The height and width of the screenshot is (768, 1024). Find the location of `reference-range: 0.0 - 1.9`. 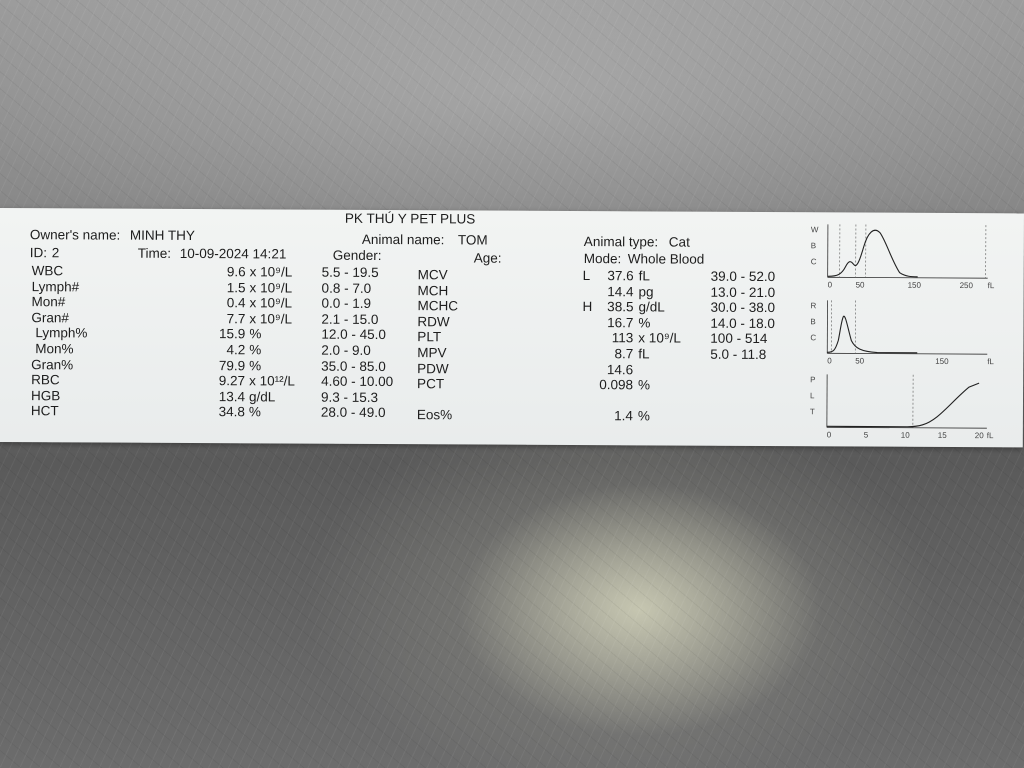

reference-range: 0.0 - 1.9 is located at coordinates (346, 303).